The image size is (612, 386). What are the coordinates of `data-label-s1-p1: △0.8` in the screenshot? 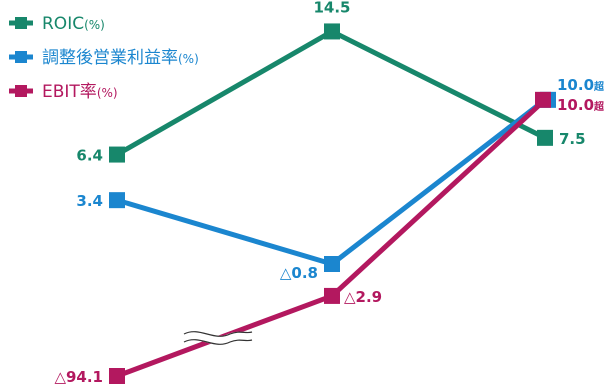 It's located at (299, 273).